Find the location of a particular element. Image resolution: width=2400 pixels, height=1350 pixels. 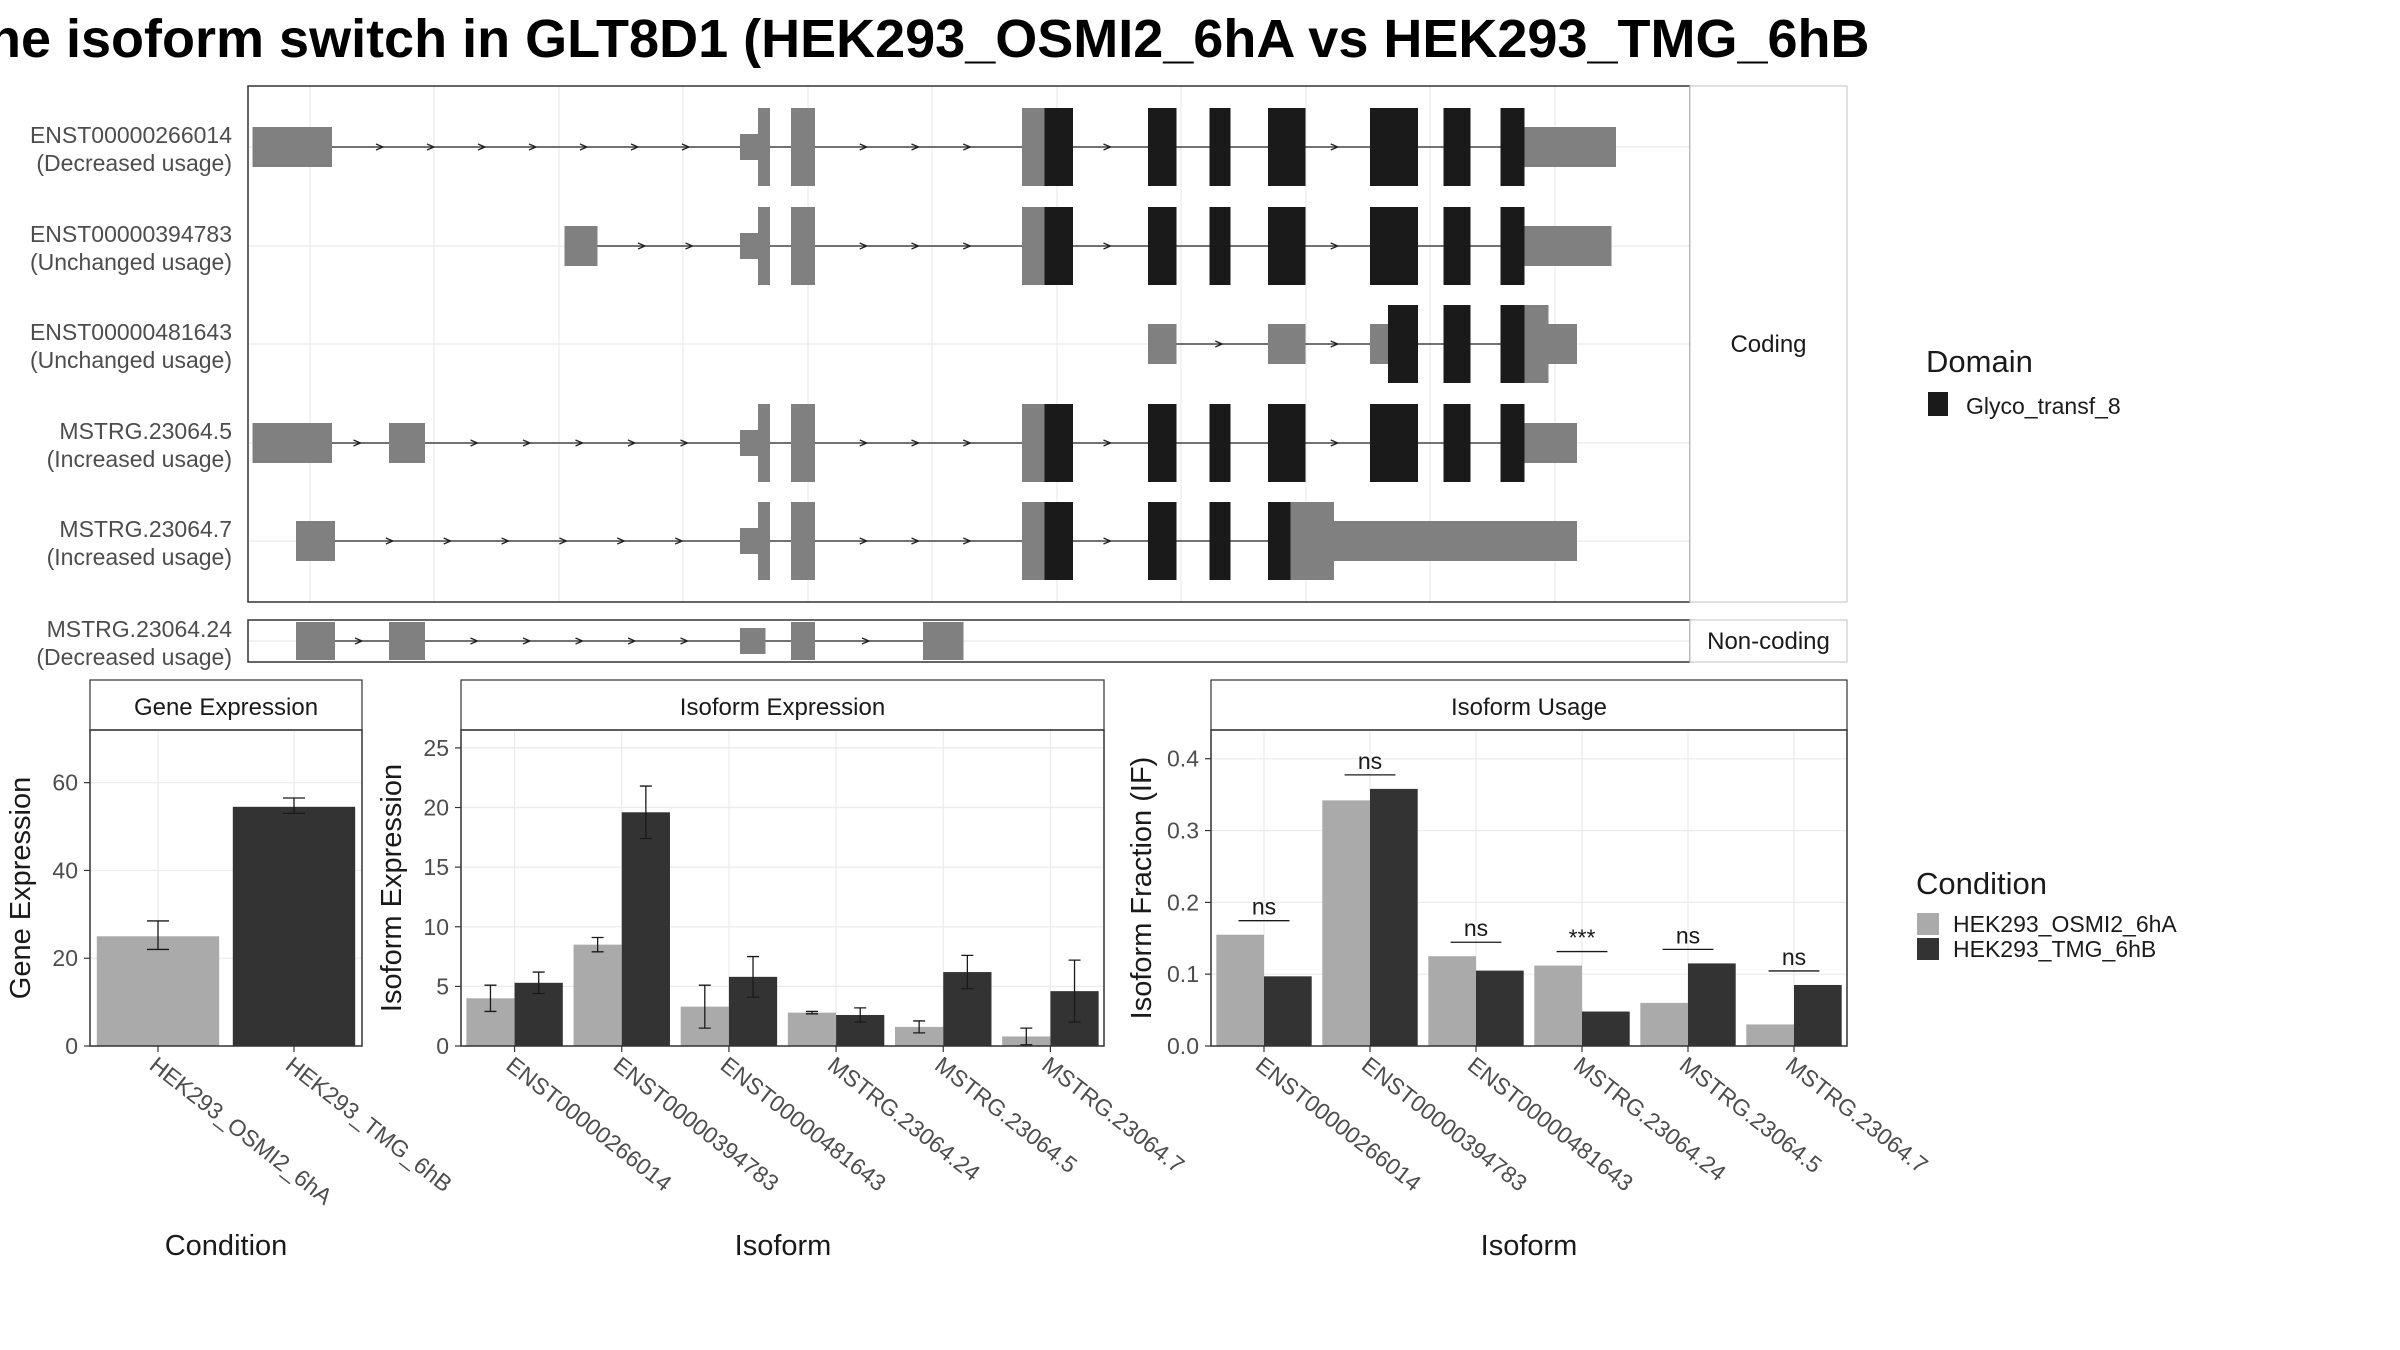

domain-legend-key is located at coordinates (1938, 404).